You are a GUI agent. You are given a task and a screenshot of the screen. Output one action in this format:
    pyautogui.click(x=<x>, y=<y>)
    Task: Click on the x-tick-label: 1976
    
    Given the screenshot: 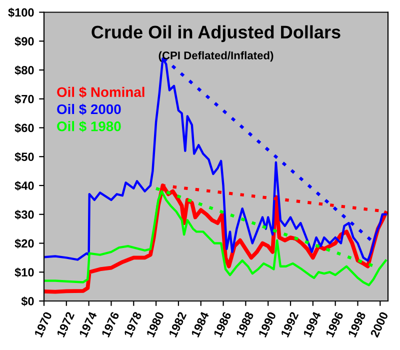 What is the action you would take?
    pyautogui.click(x=110, y=324)
    